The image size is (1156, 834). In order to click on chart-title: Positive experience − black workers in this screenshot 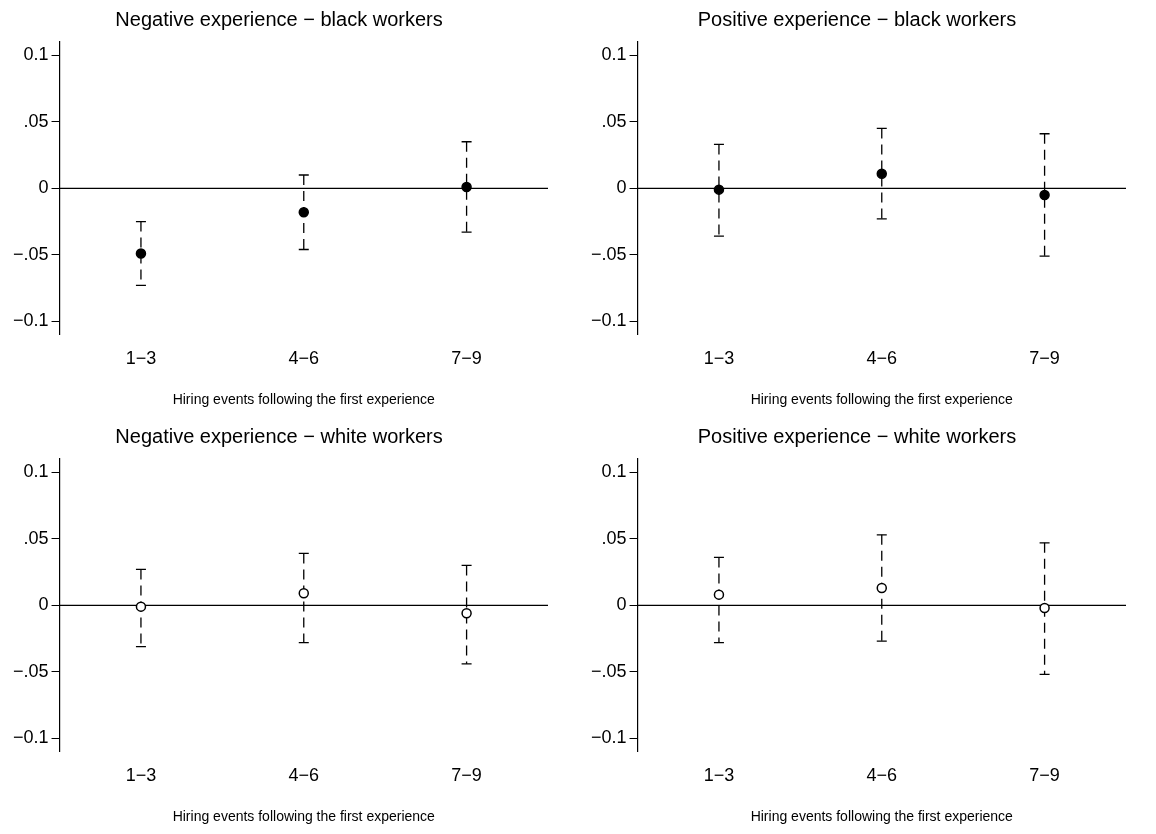, I will do `click(857, 18)`.